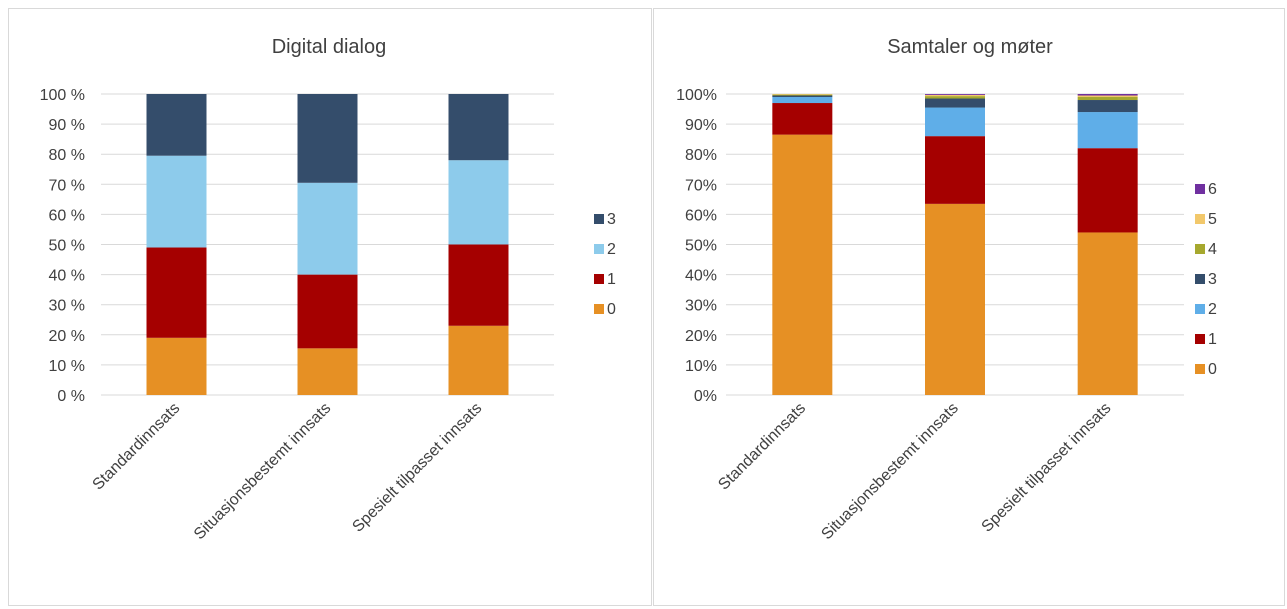 The image size is (1287, 609). I want to click on y-tick-label: 80 %, so click(67, 155).